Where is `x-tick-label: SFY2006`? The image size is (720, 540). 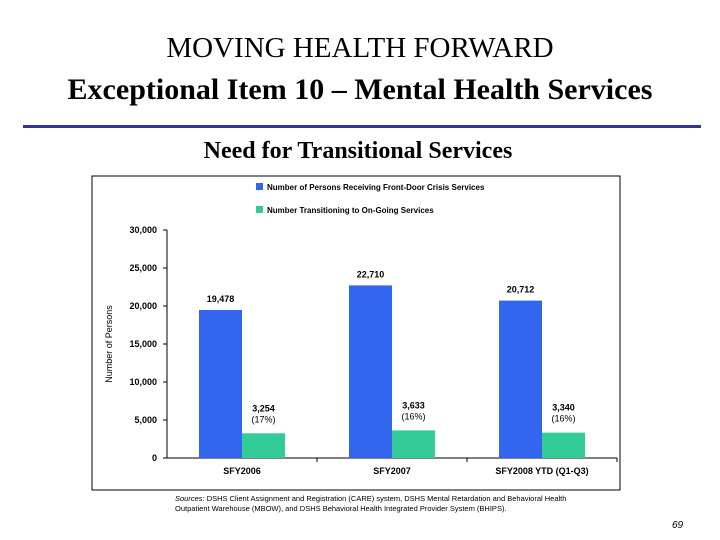
x-tick-label: SFY2006 is located at coordinates (242, 471).